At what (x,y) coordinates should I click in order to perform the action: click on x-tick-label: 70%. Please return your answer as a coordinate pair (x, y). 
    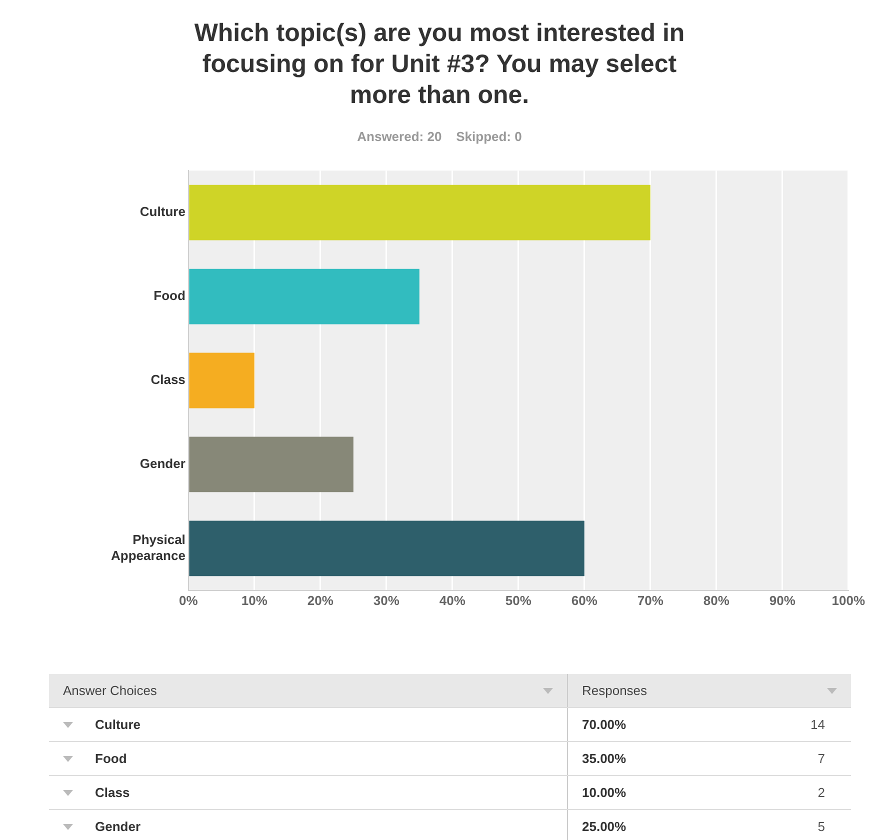
    Looking at the image, I should click on (650, 600).